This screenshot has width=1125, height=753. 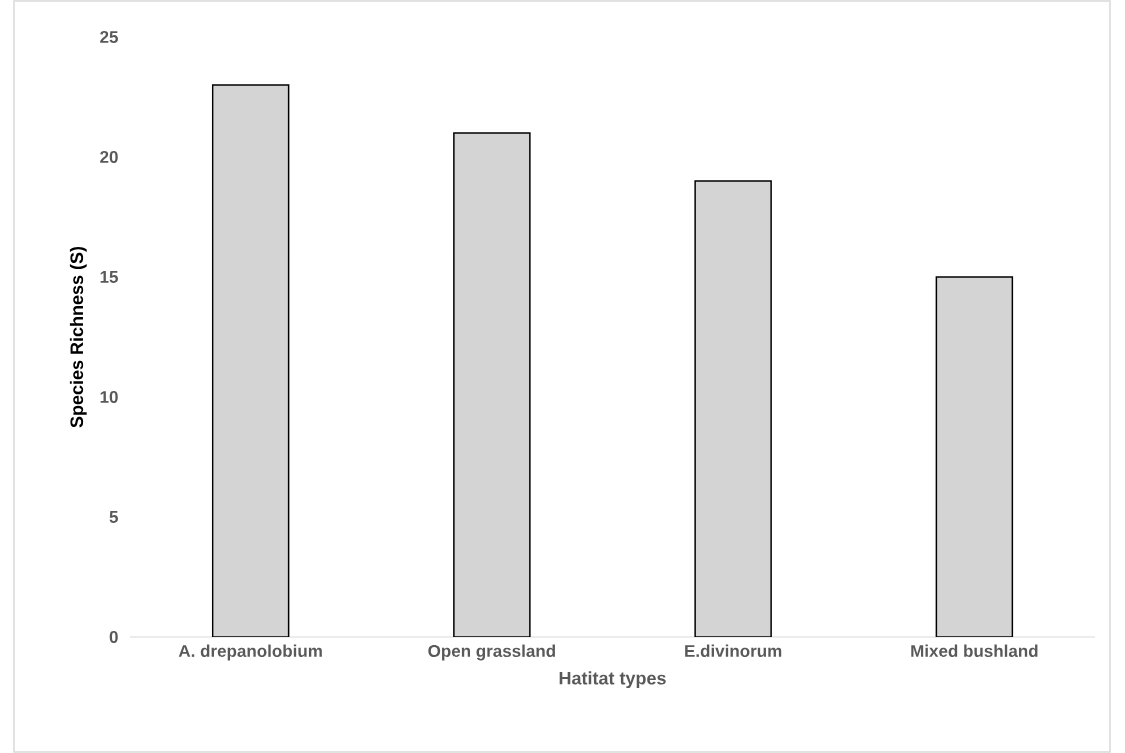 I want to click on x-axis-title: Hatitat types, so click(x=612, y=680).